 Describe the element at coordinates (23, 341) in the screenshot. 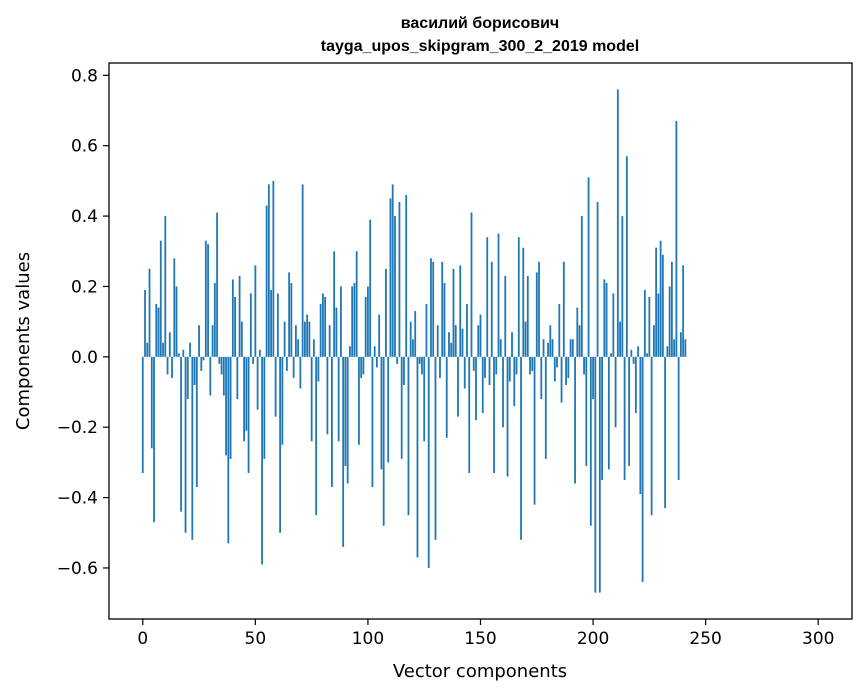

I see `y-axis-label: Components values` at that location.